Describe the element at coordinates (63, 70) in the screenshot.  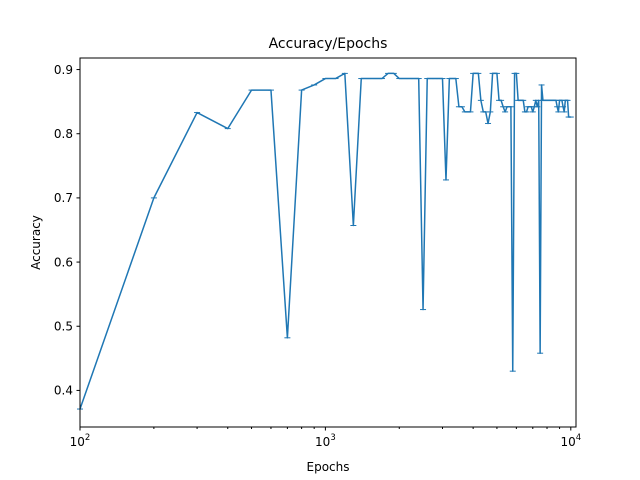
I see `y-tick-label: 0.9` at that location.